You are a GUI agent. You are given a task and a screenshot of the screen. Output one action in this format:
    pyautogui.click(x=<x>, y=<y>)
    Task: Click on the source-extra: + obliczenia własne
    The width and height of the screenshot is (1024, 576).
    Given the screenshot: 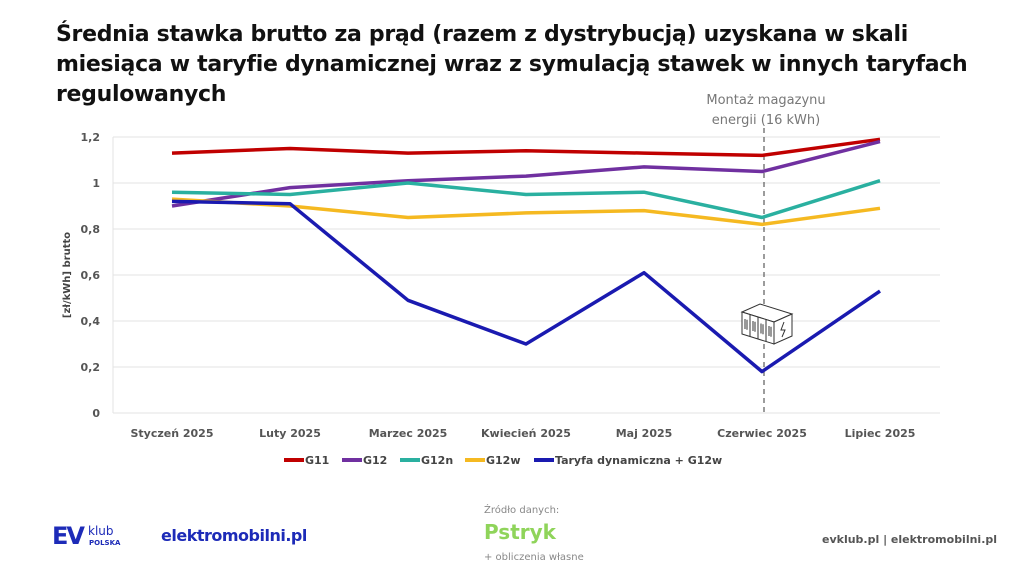 What is the action you would take?
    pyautogui.click(x=534, y=557)
    